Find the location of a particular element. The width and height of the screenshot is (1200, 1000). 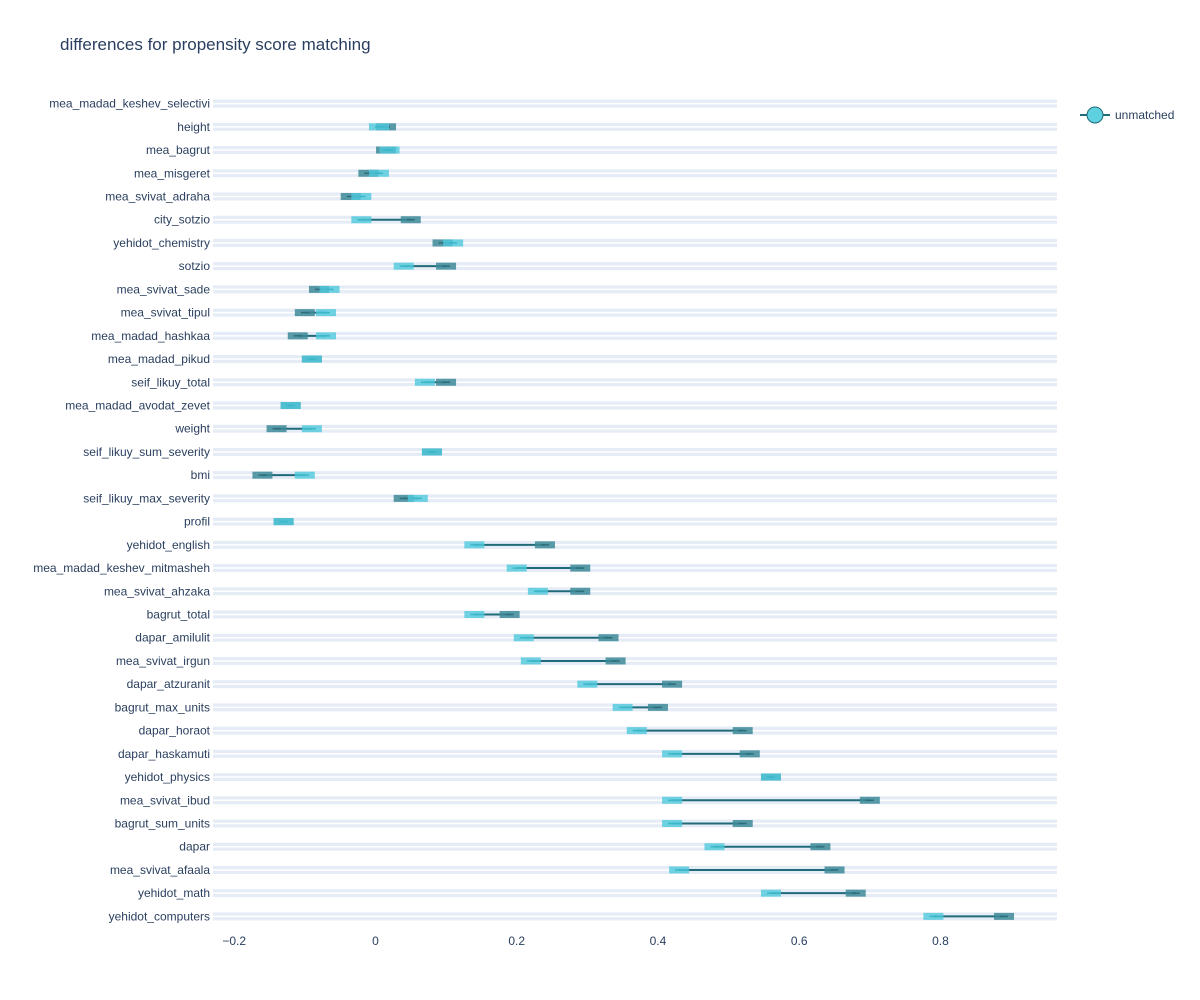

x-tick-label: 0.8 is located at coordinates (940, 941).